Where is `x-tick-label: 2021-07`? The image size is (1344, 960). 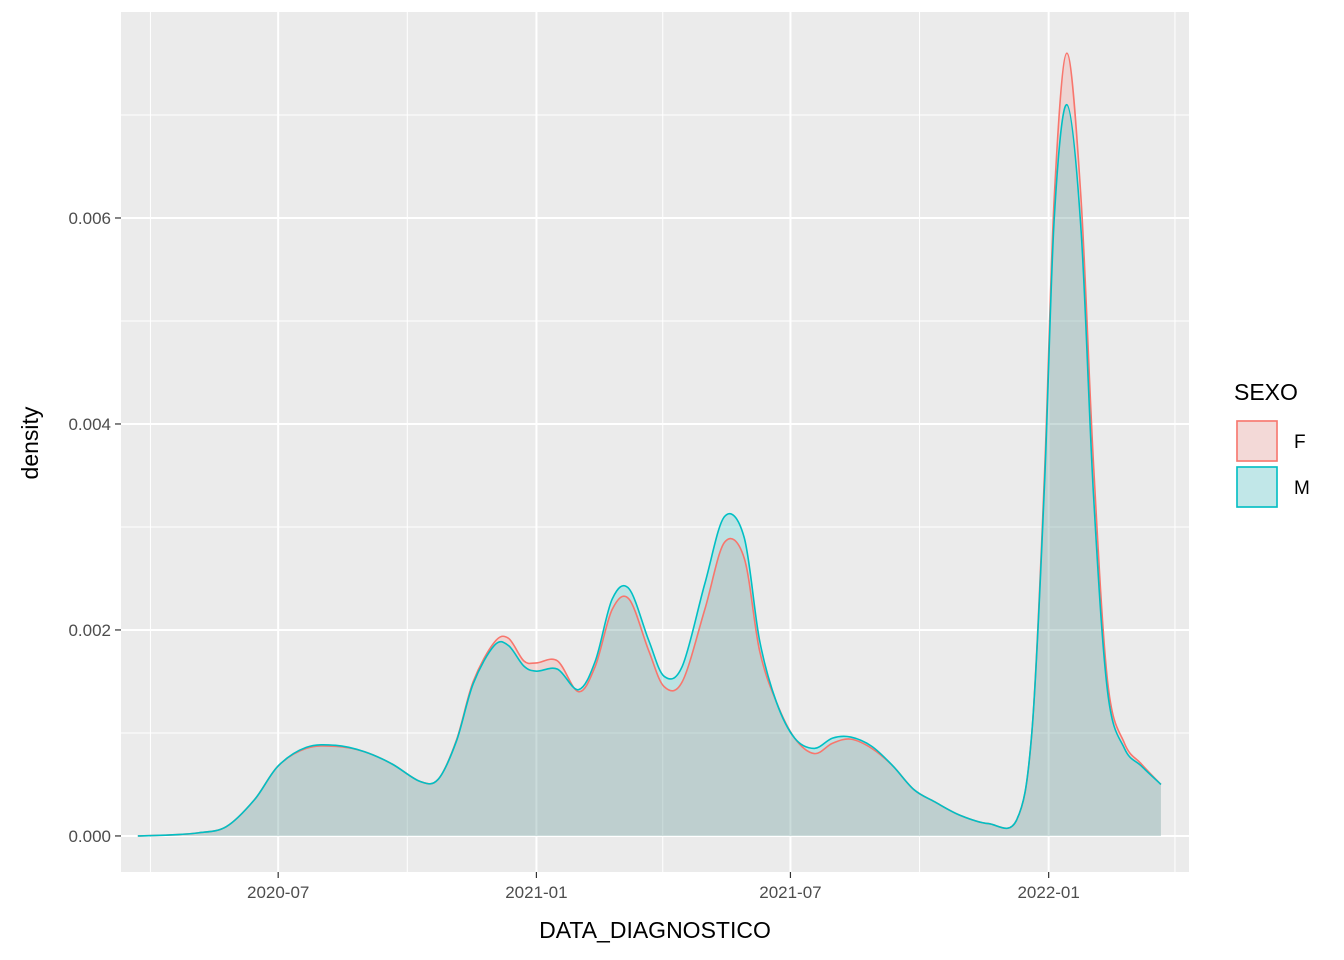
x-tick-label: 2021-07 is located at coordinates (790, 892).